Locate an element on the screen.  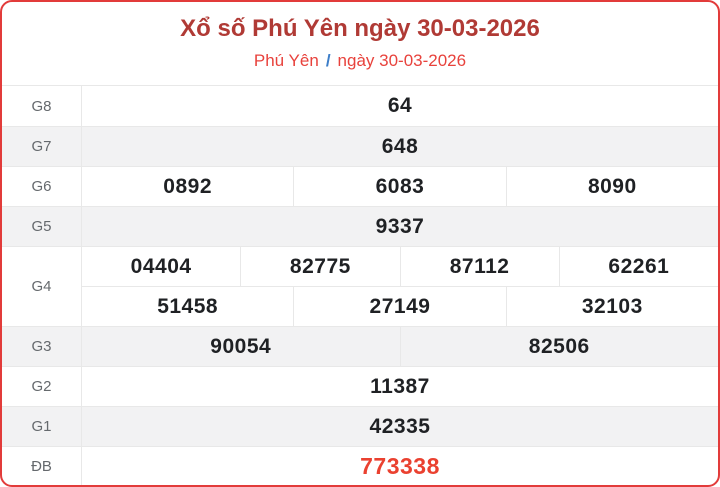
prize-row-g1: G1 42335 is located at coordinates (360, 426).